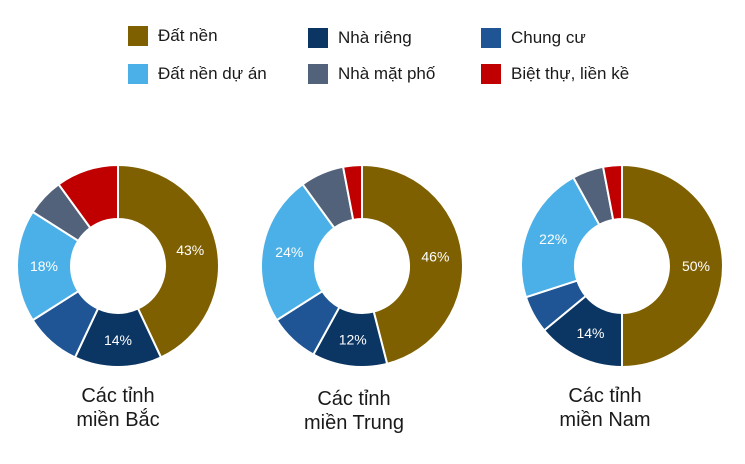  What do you see at coordinates (570, 73) in the screenshot?
I see `legend-label: Biệt thự, liền kề` at bounding box center [570, 73].